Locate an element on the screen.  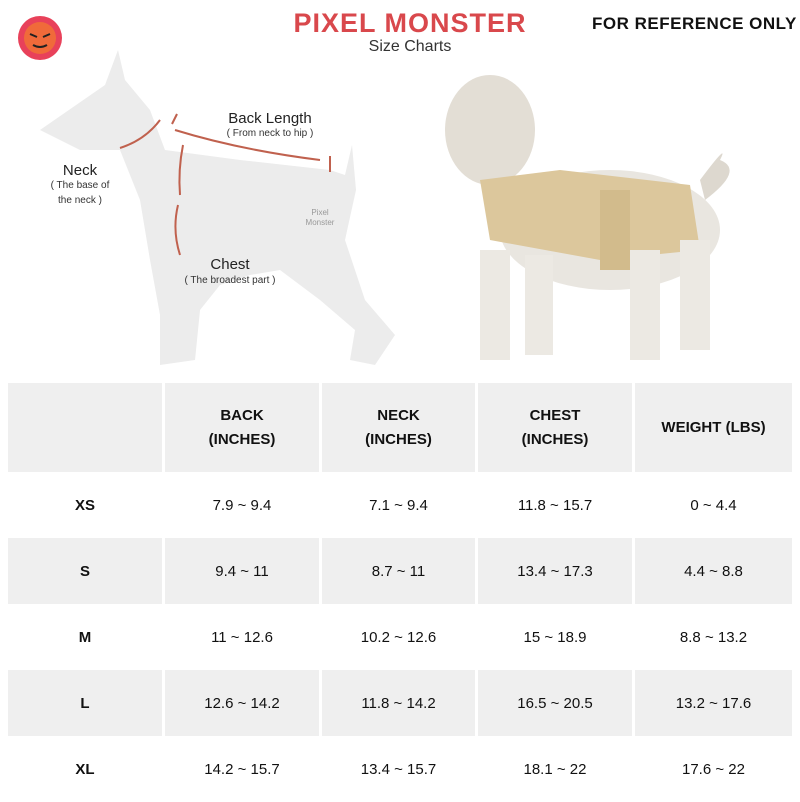
value-cell: 13.2 ~ 17.6 is located at coordinates (713, 703).